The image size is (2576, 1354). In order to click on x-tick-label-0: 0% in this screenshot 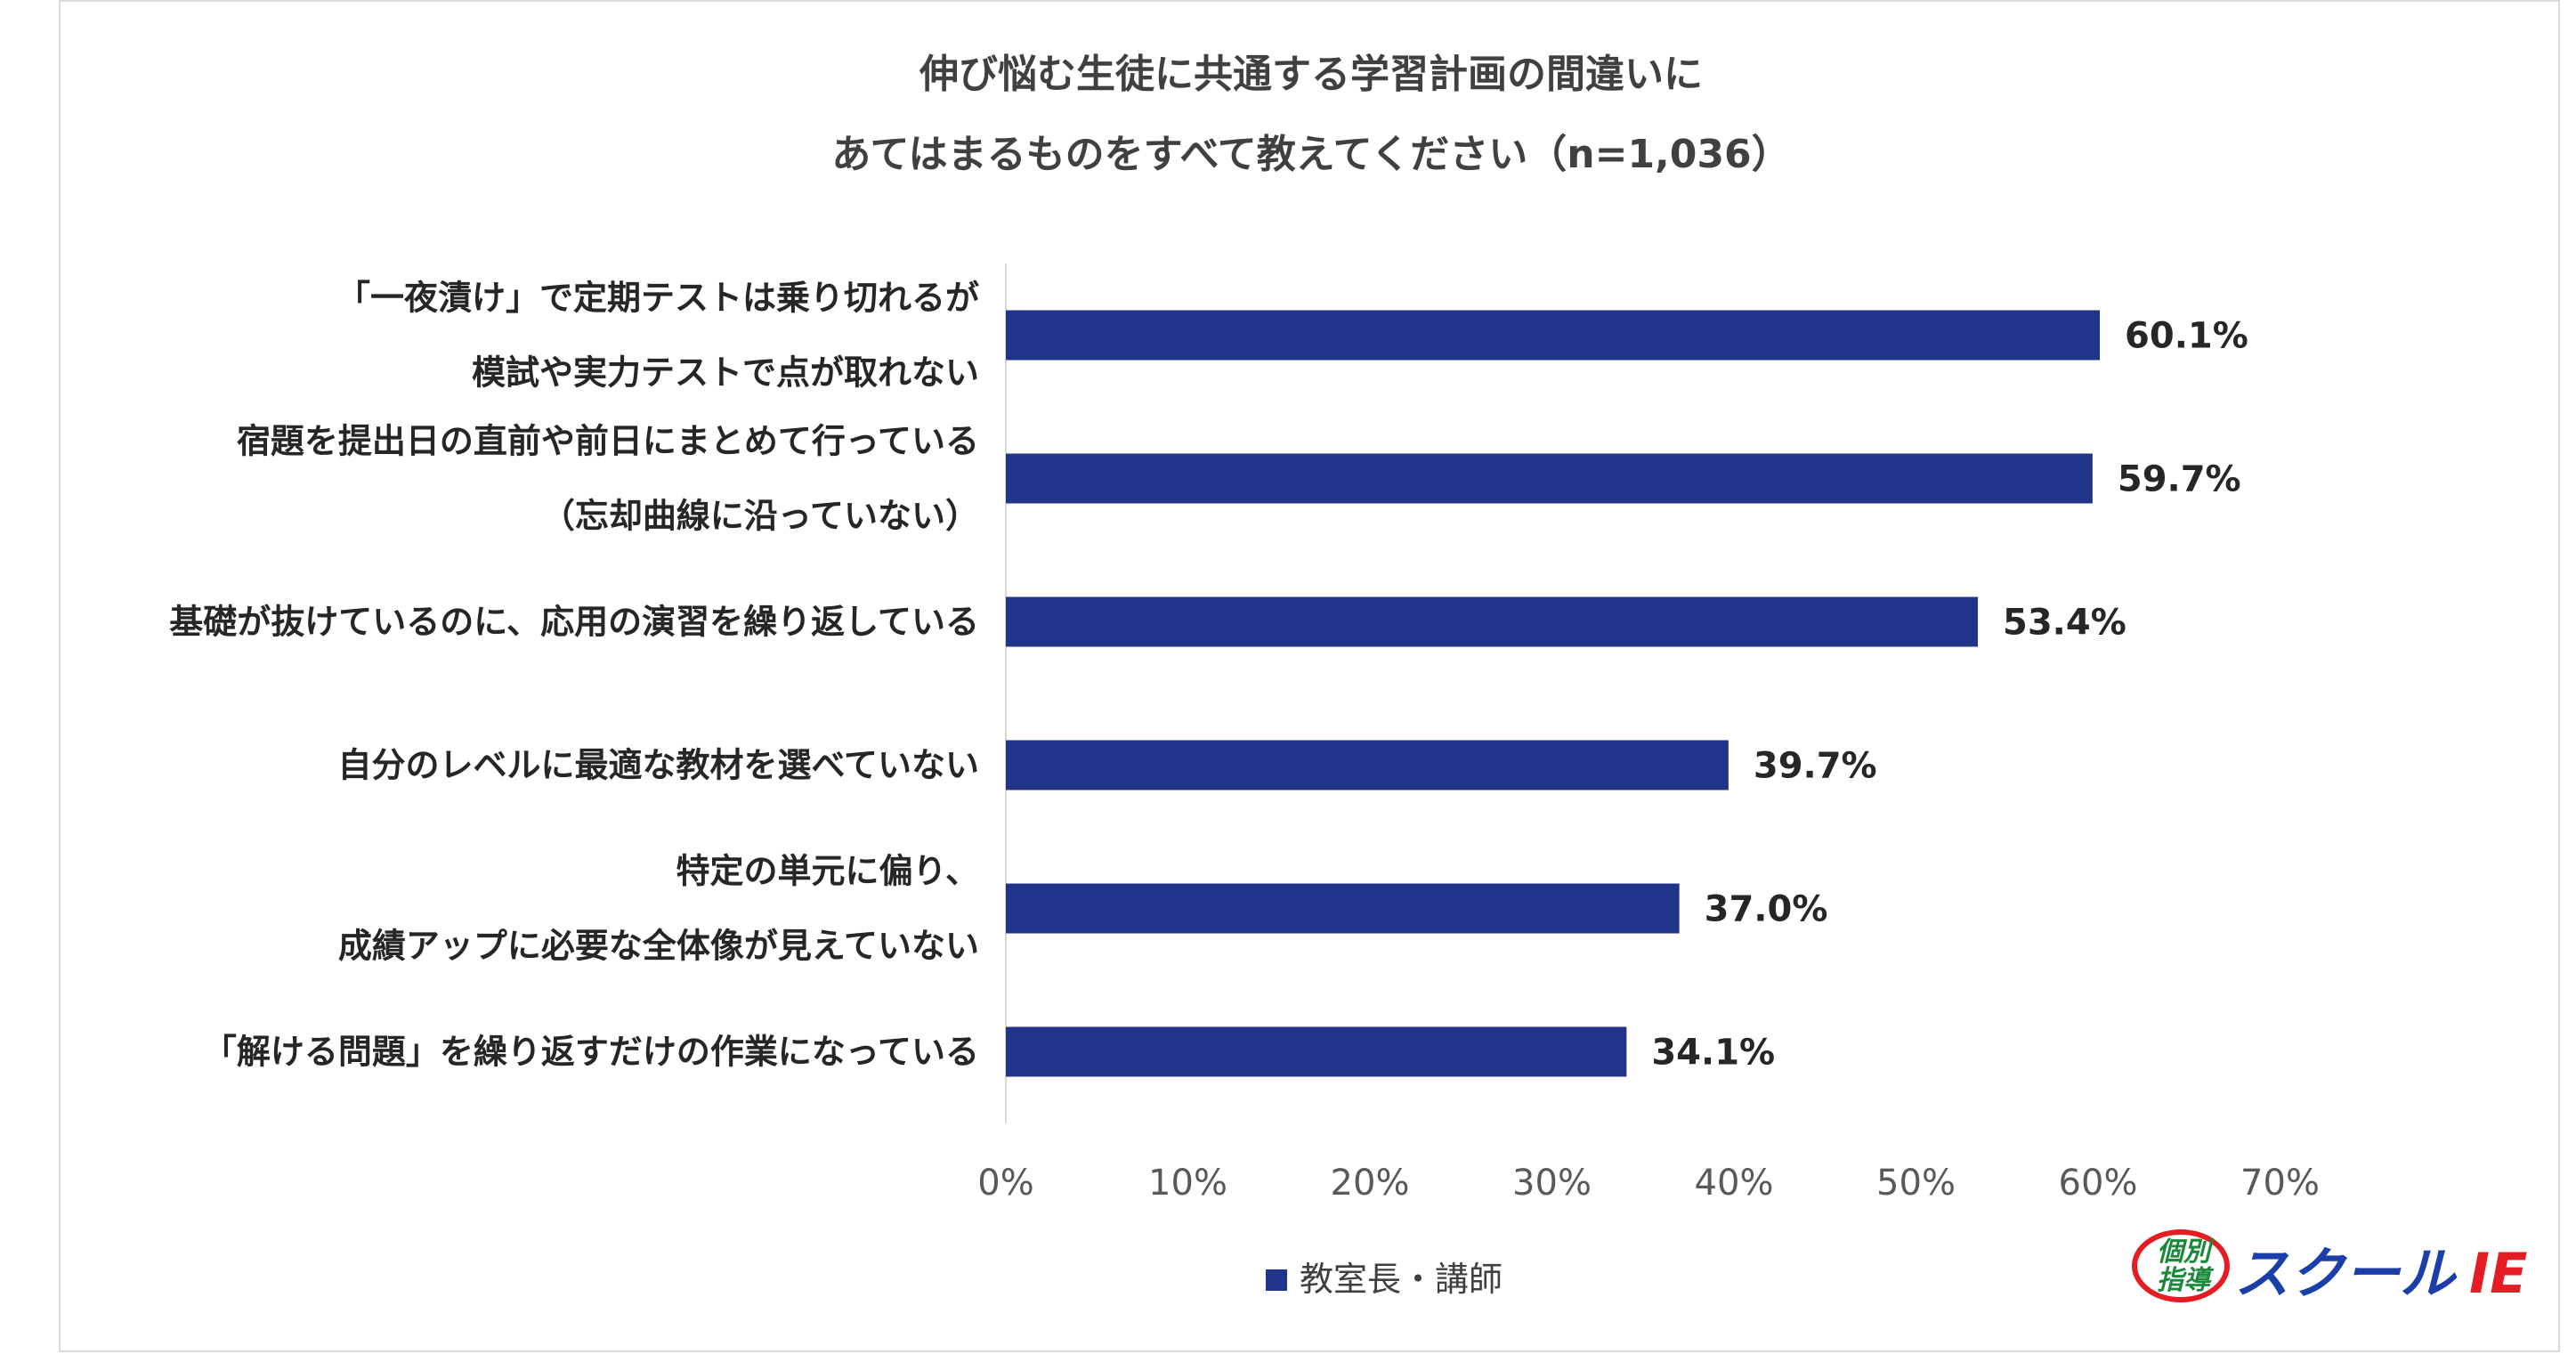, I will do `click(1005, 1183)`.